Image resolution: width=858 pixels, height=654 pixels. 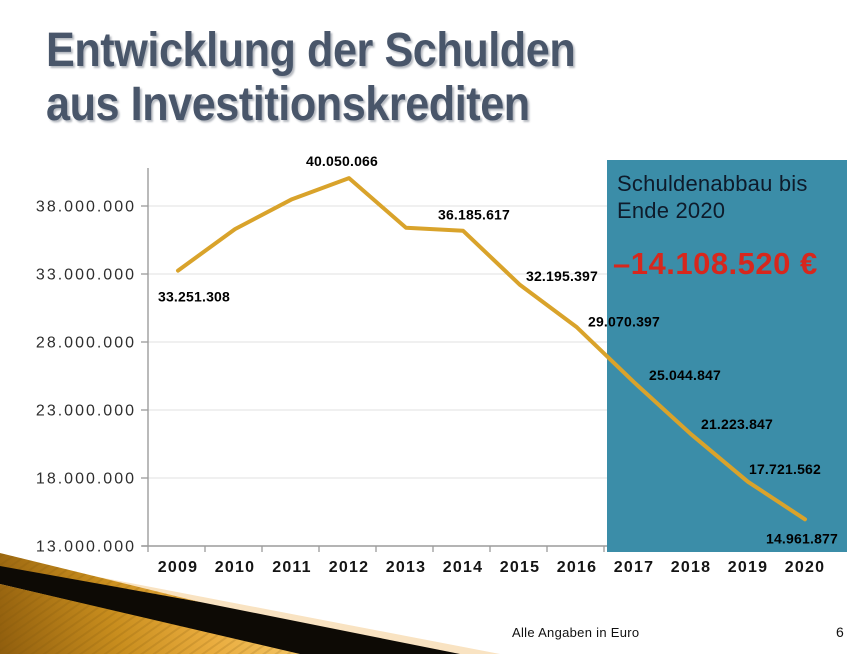 What do you see at coordinates (712, 183) in the screenshot?
I see `callout-heading-line-1: Schuldenabbau bis` at bounding box center [712, 183].